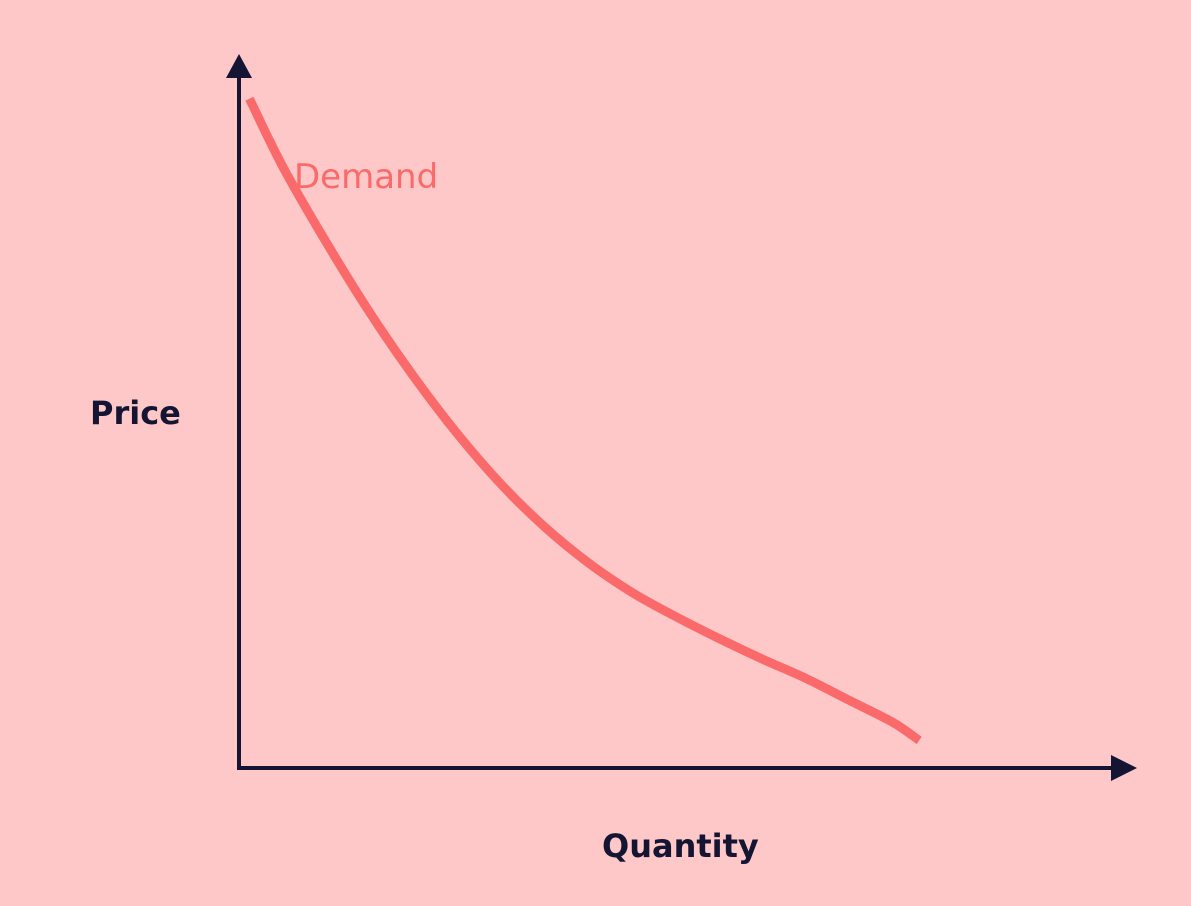  What do you see at coordinates (680, 846) in the screenshot?
I see `x-axis-label: Quantity` at bounding box center [680, 846].